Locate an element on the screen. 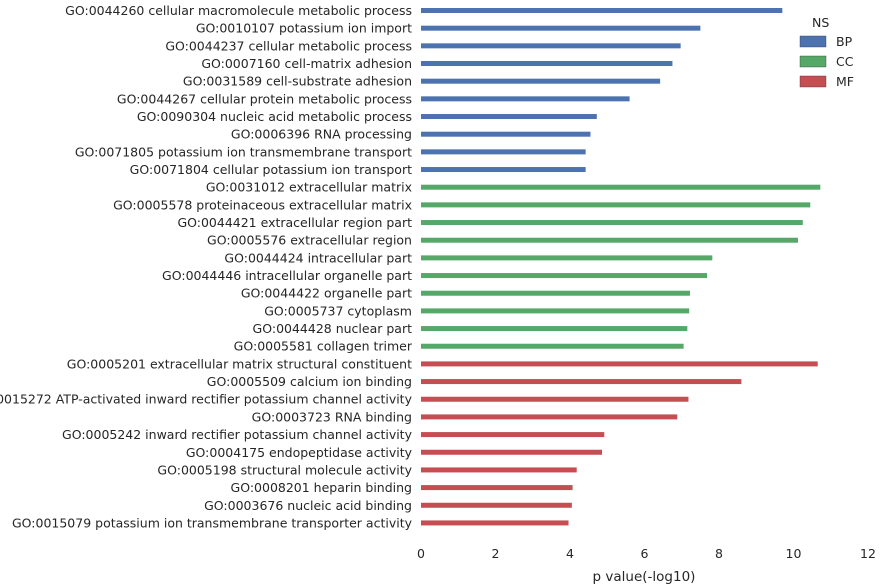 This screenshot has width=881, height=587. category-label: GO:0044421 extracellular region part is located at coordinates (294, 222).